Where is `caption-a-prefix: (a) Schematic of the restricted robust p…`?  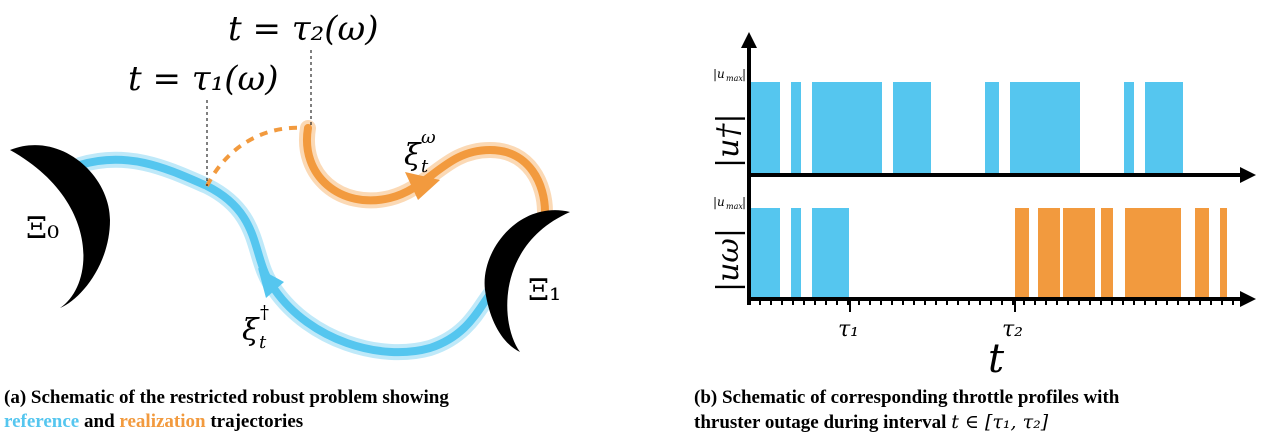 caption-a-prefix: (a) Schematic of the restricted robust p… is located at coordinates (226, 397).